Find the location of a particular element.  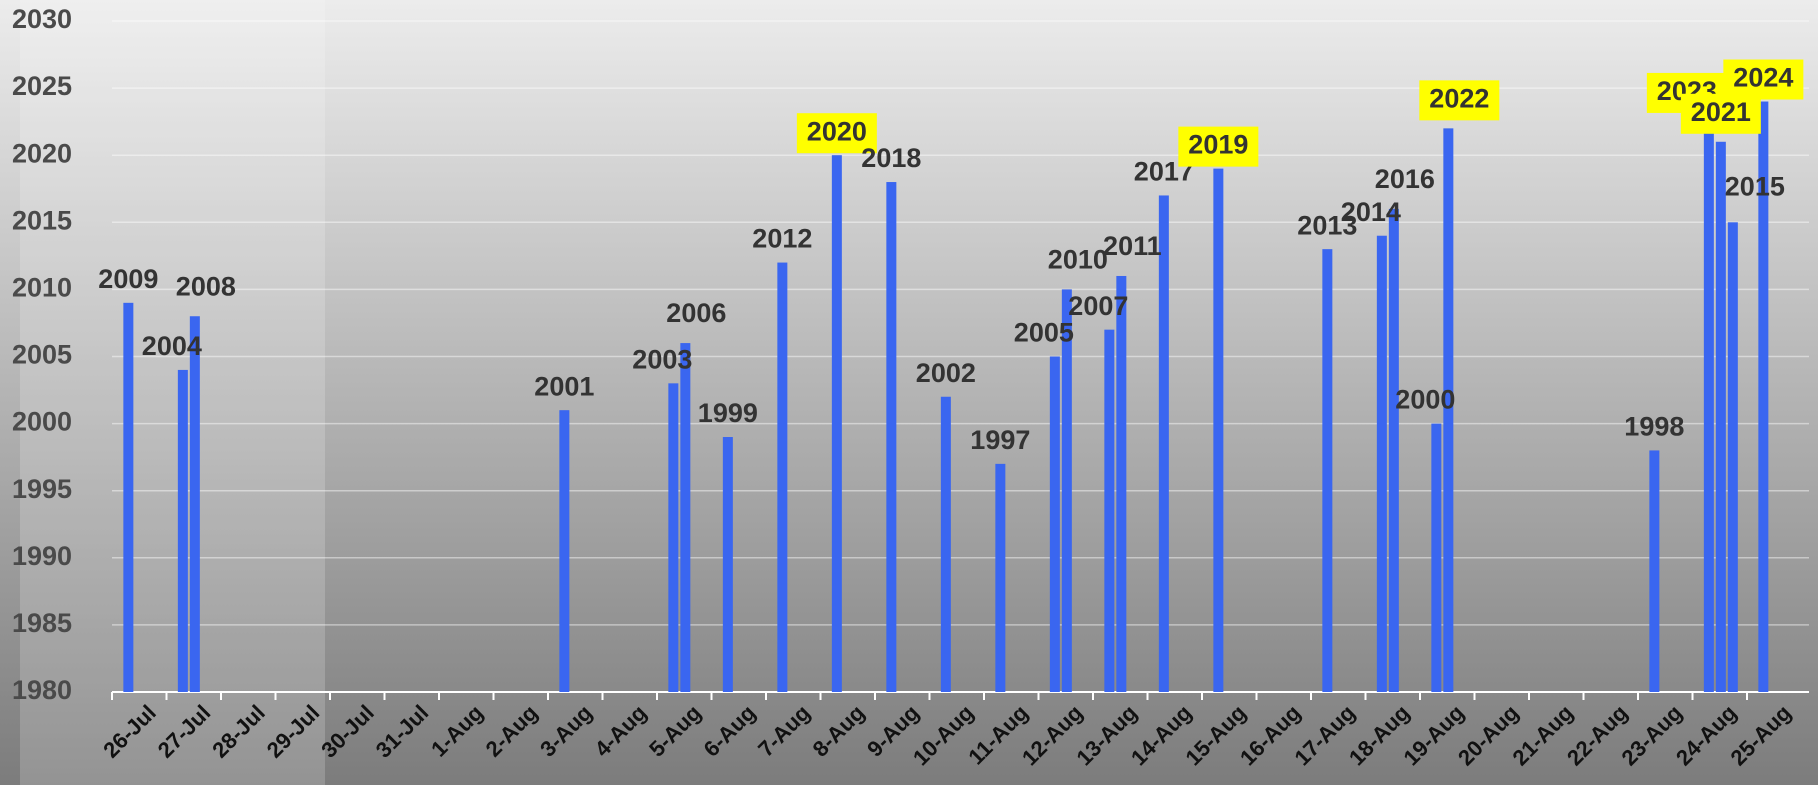

value-label: 2006 is located at coordinates (696, 313).